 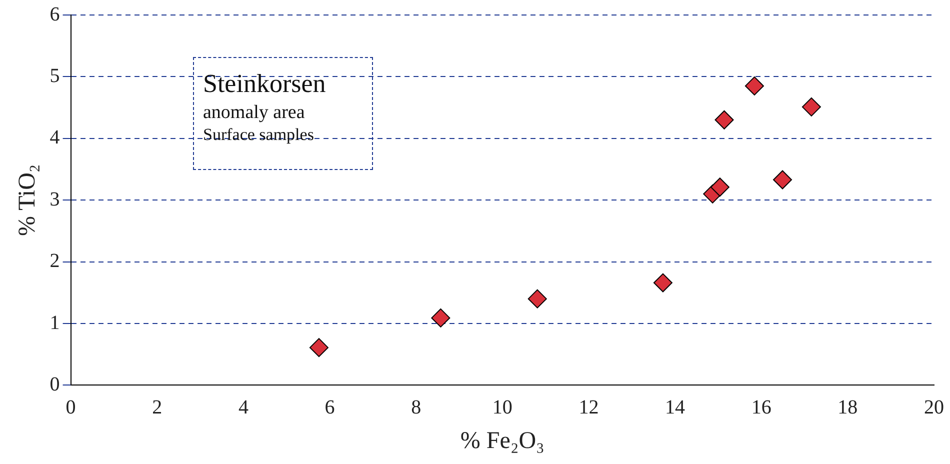 I want to click on y-tick-label: 3, so click(x=55, y=199).